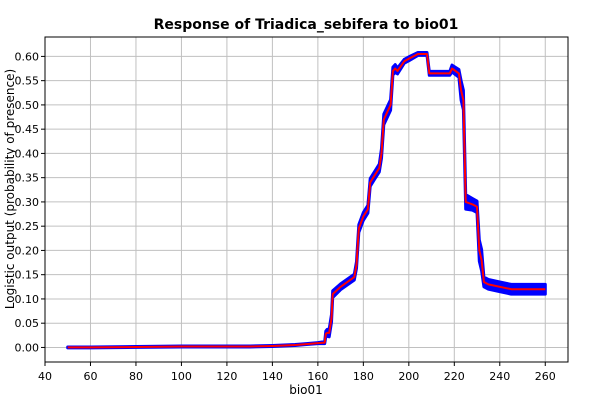  What do you see at coordinates (27, 178) in the screenshot?
I see `y-tick-label: 0.35` at bounding box center [27, 178].